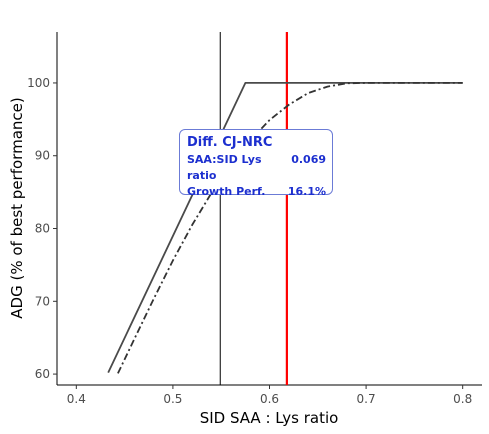 The width and height of the screenshot is (489, 434). What do you see at coordinates (172, 399) in the screenshot?
I see `x-tick-label: 0.5` at bounding box center [172, 399].